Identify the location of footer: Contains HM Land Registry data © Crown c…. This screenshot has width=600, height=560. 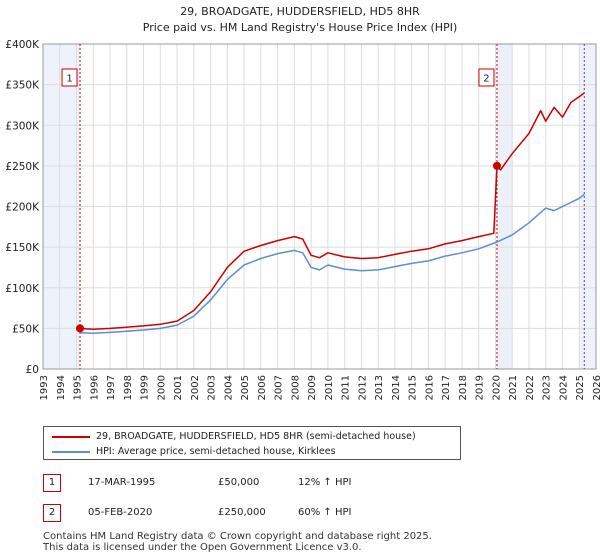
(237, 542).